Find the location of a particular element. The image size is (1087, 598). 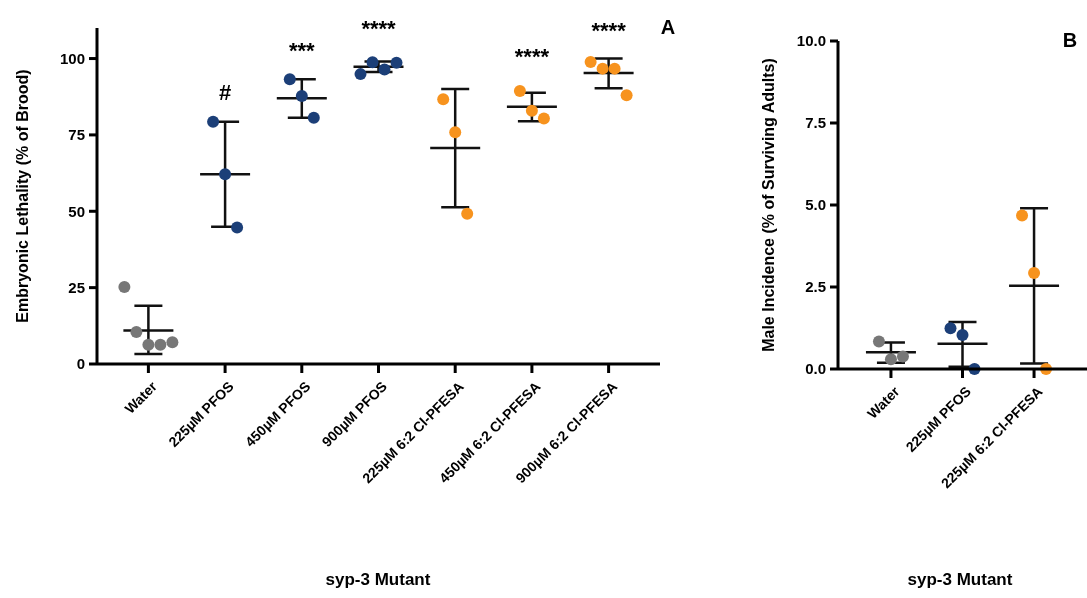

y-tick-label: 50 is located at coordinates (76, 211).